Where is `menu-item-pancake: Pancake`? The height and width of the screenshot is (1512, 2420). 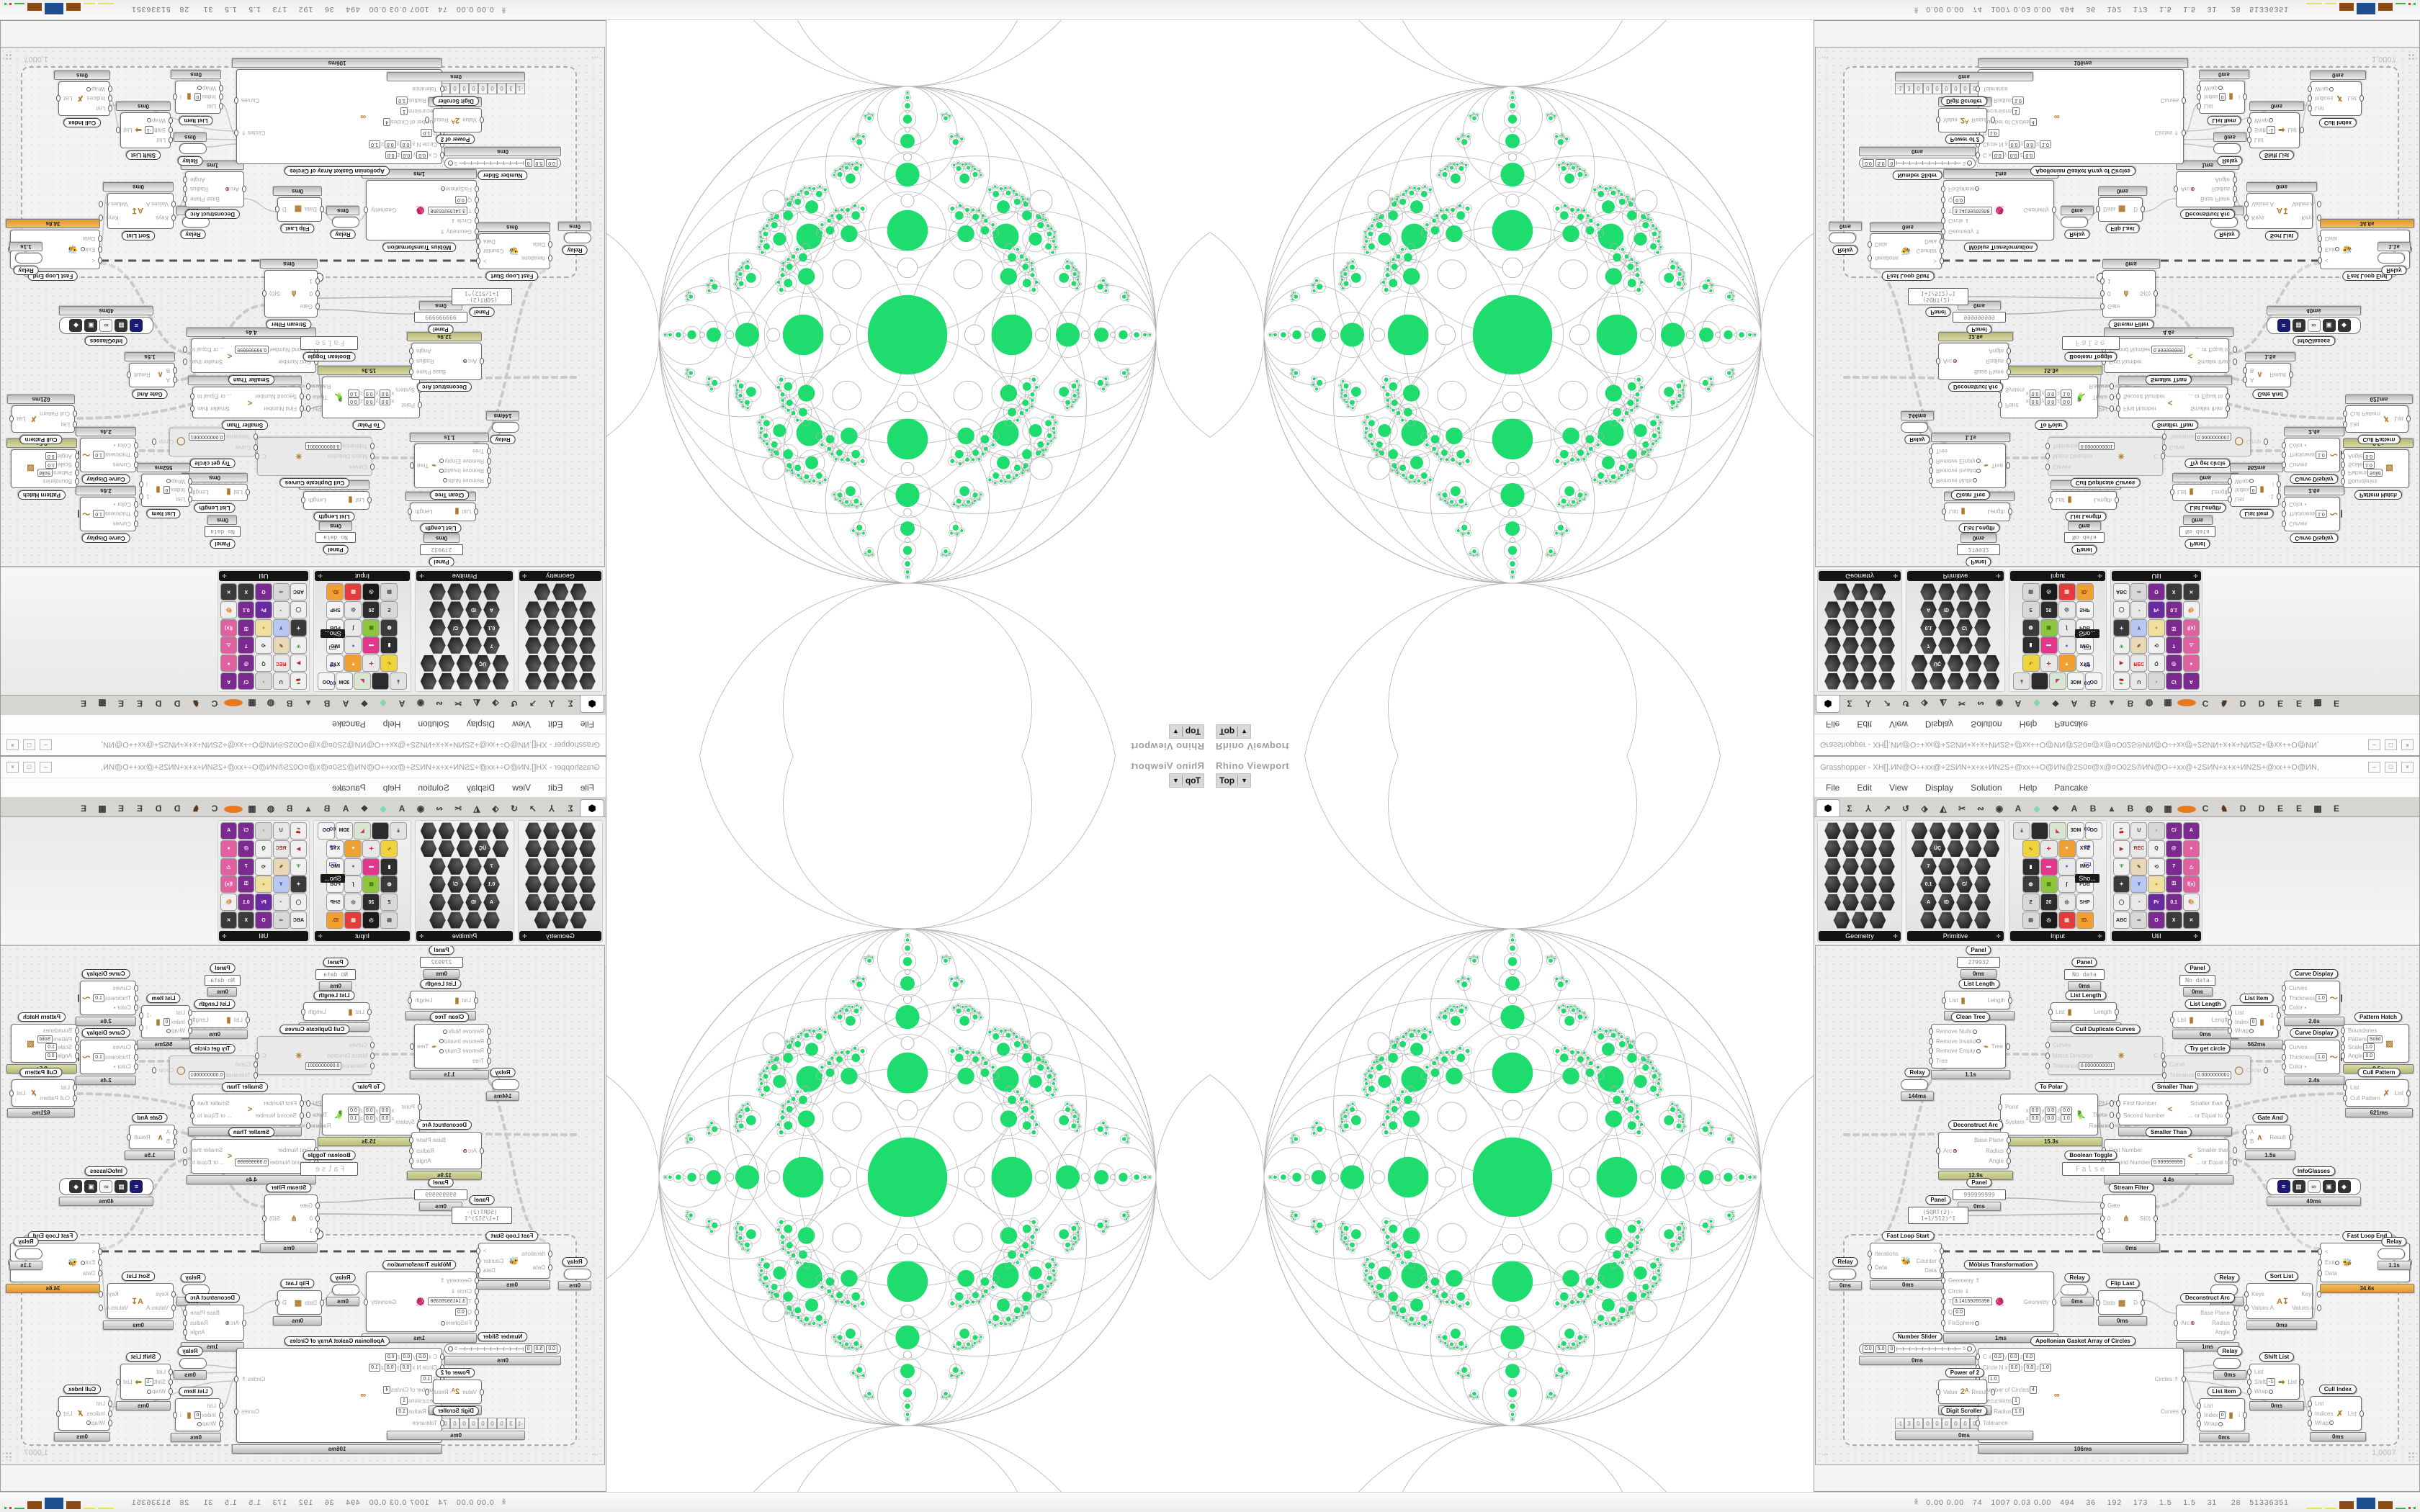
menu-item-pancake: Pancake is located at coordinates (2071, 724).